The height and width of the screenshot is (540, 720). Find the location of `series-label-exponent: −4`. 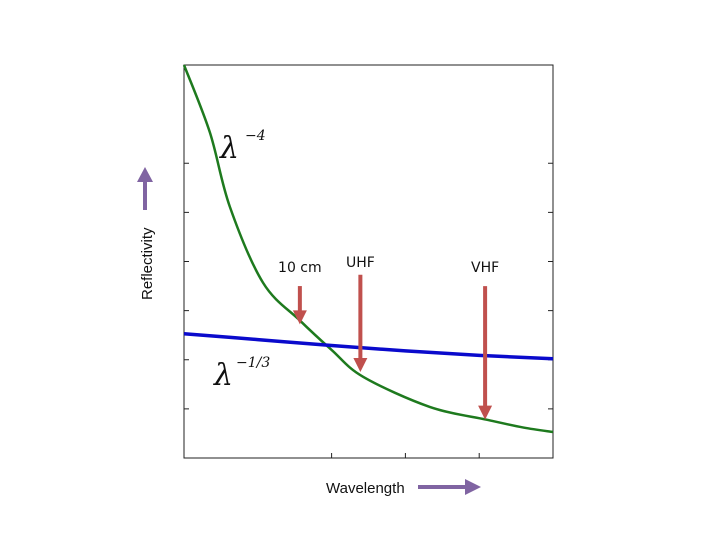

series-label-exponent: −4 is located at coordinates (255, 136).